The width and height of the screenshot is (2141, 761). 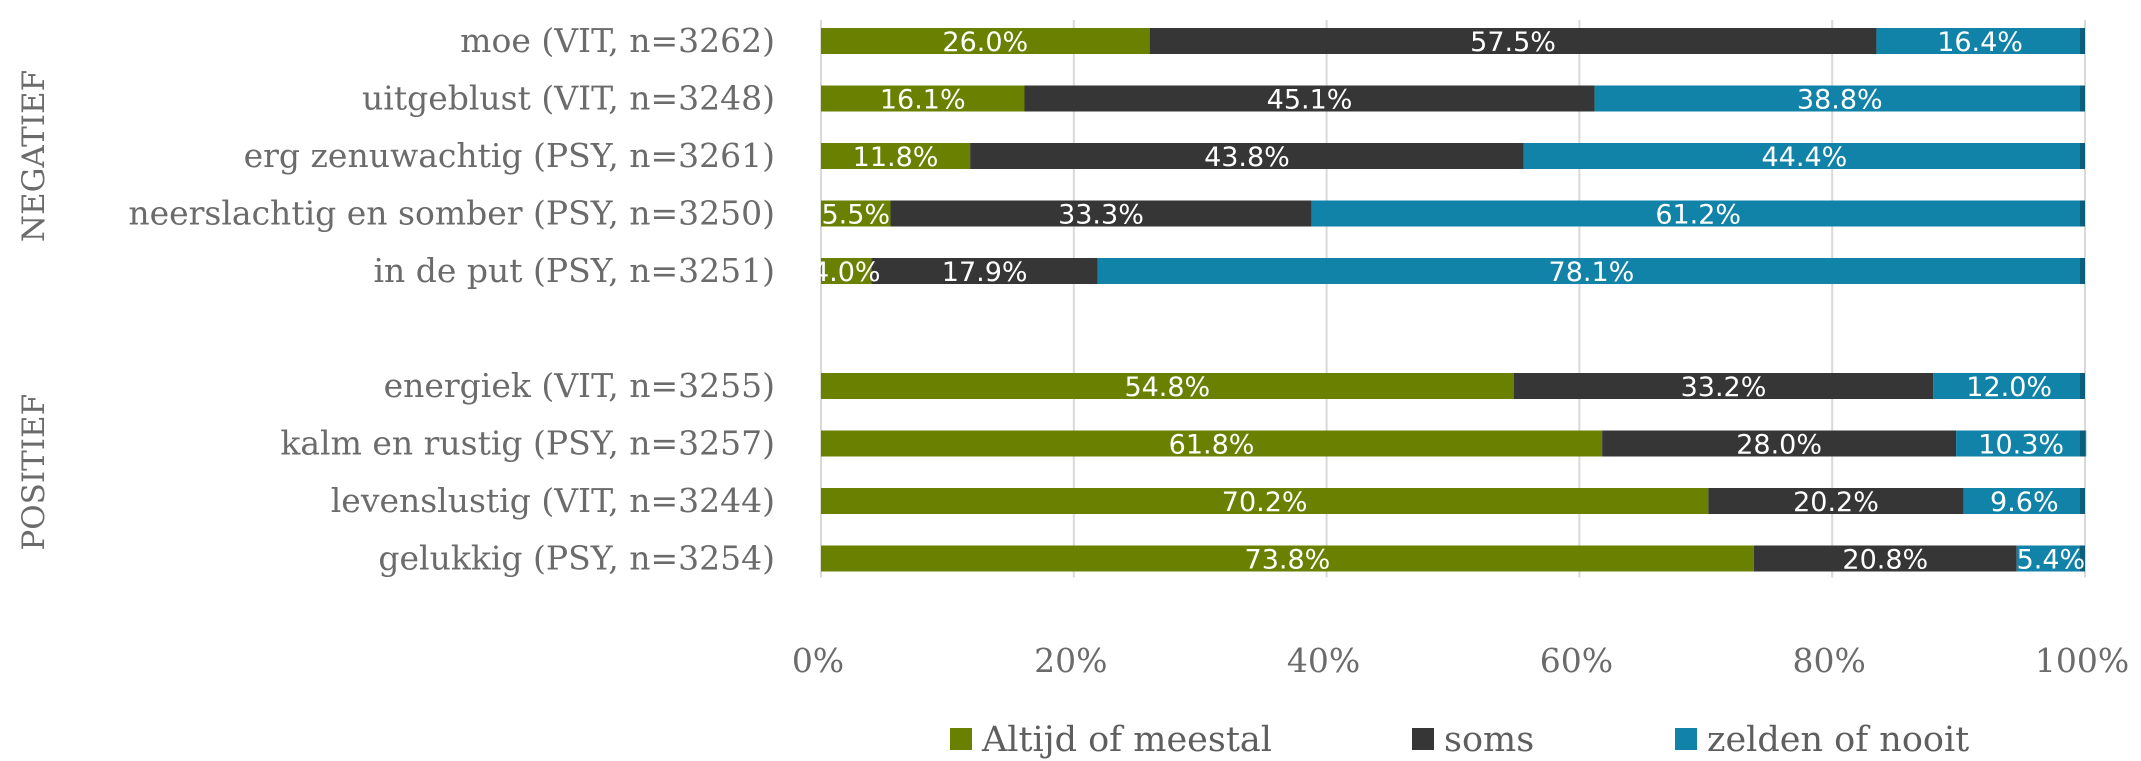 I want to click on data-label: 17.9%, so click(x=985, y=272).